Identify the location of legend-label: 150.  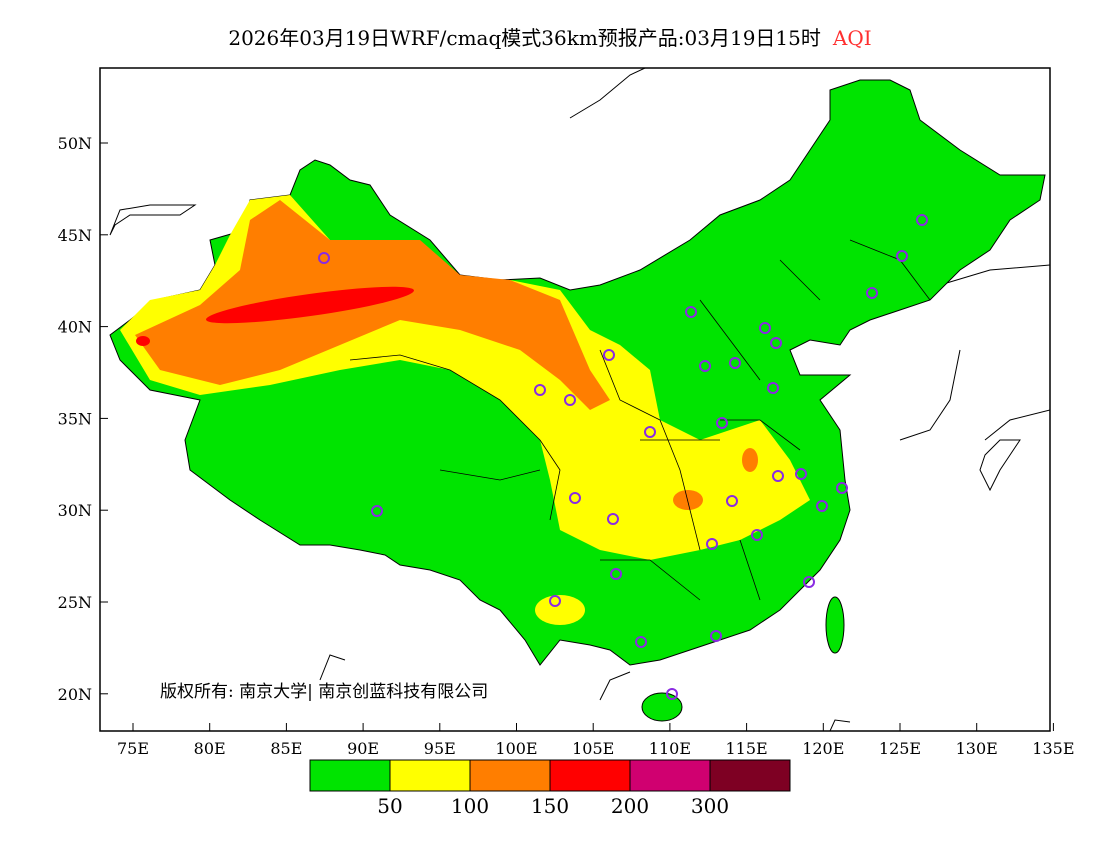
(550, 806).